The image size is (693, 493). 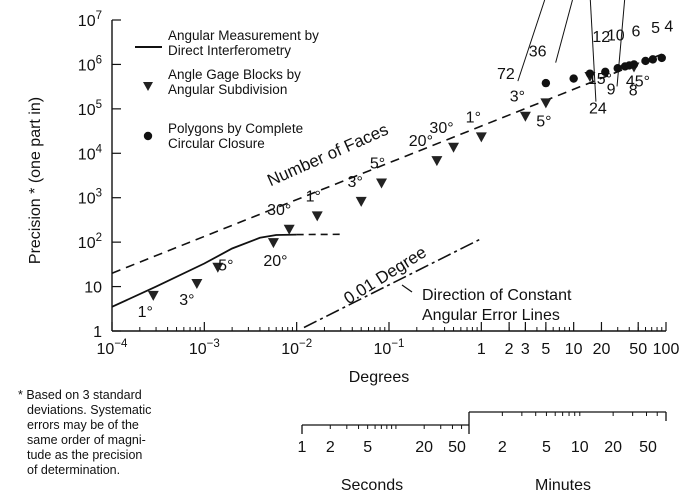 I want to click on polygon-label: 5, so click(x=655, y=28).